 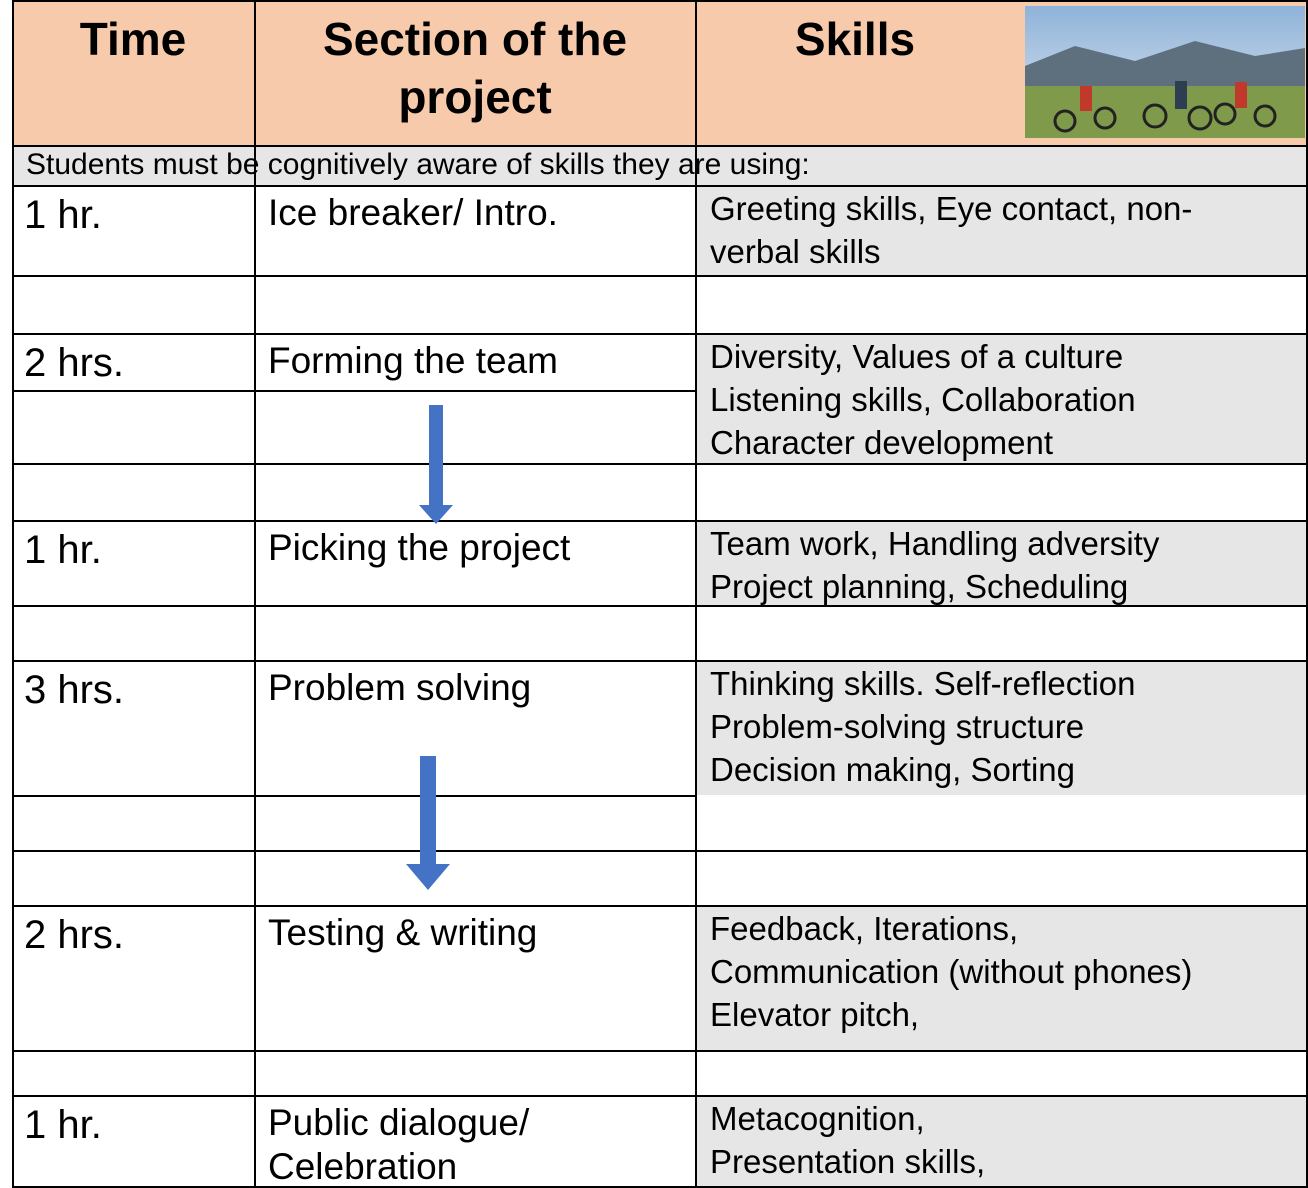 What do you see at coordinates (923, 399) in the screenshot?
I see `skill-line: Listening skills, Collaboration` at bounding box center [923, 399].